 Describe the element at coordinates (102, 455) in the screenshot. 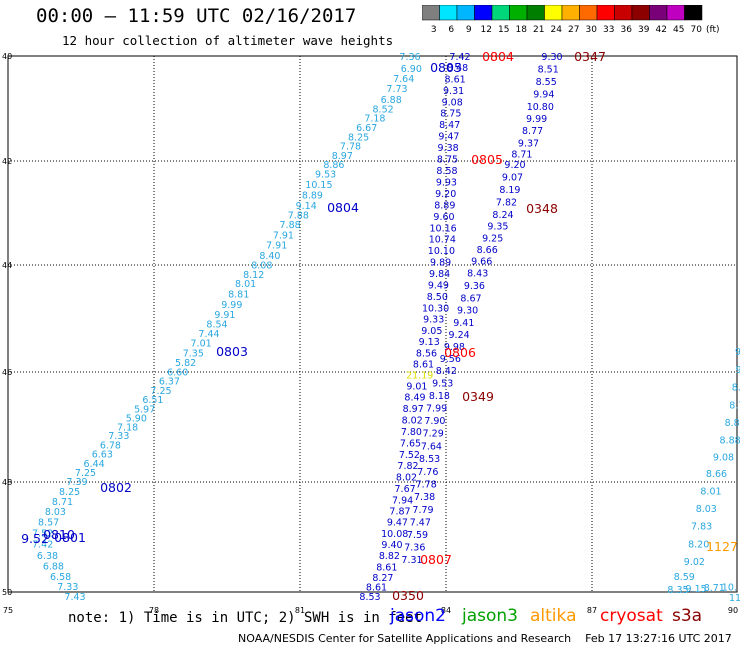

I see `wave-height-value: 6.63` at that location.